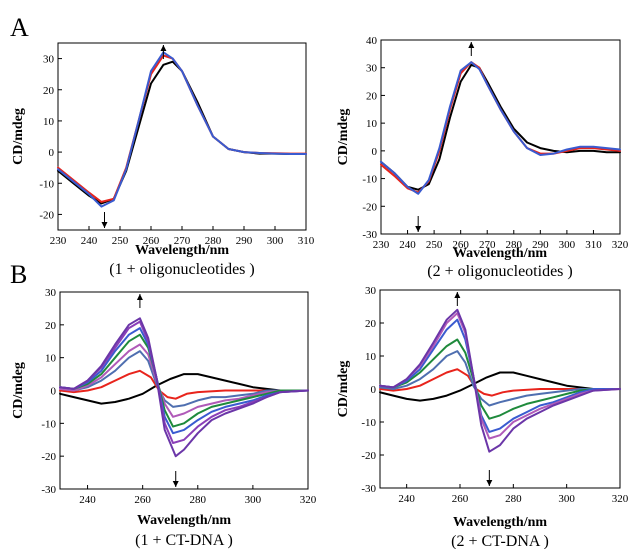  I want to click on panel-label-a: A, so click(19, 27).